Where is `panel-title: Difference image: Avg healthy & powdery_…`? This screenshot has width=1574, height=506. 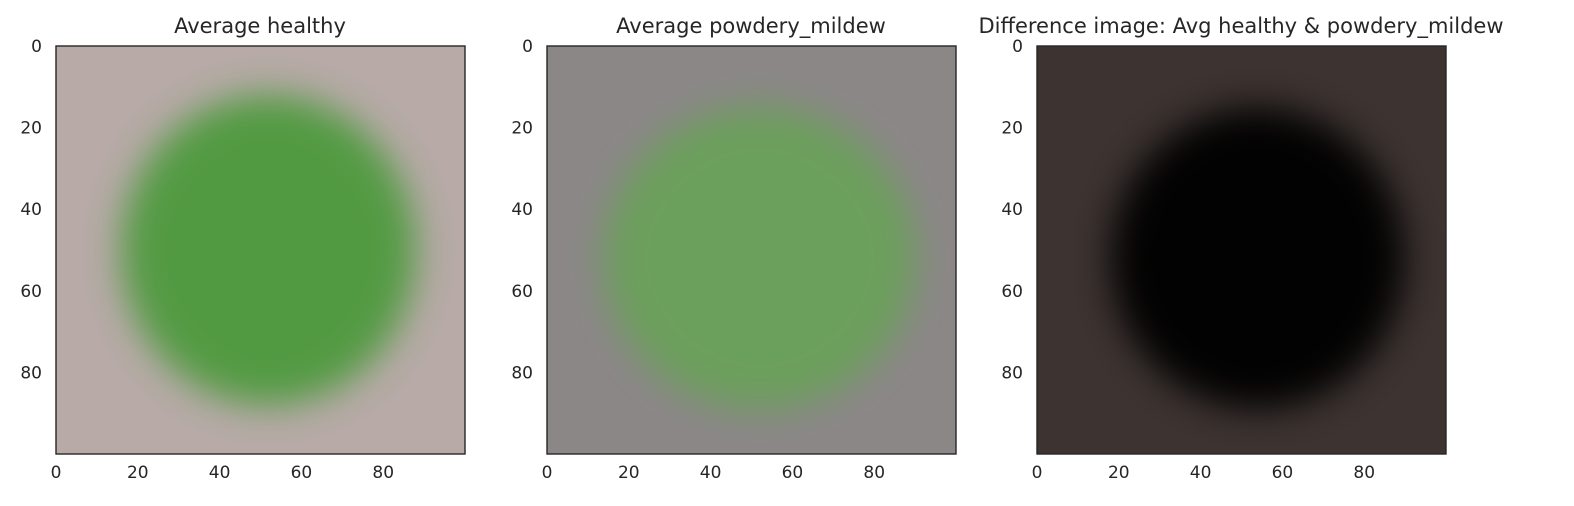
panel-title: Difference image: Avg healthy & powdery_… is located at coordinates (1240, 26).